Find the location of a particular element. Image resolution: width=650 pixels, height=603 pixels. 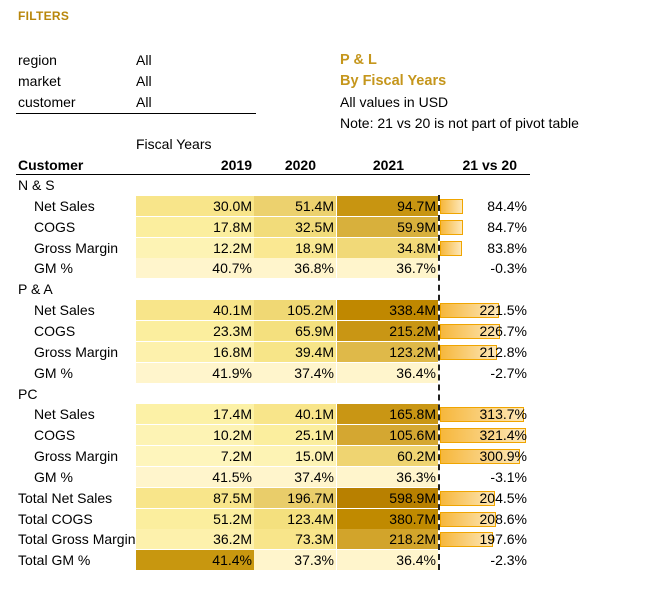

report-title: P & L is located at coordinates (358, 60).